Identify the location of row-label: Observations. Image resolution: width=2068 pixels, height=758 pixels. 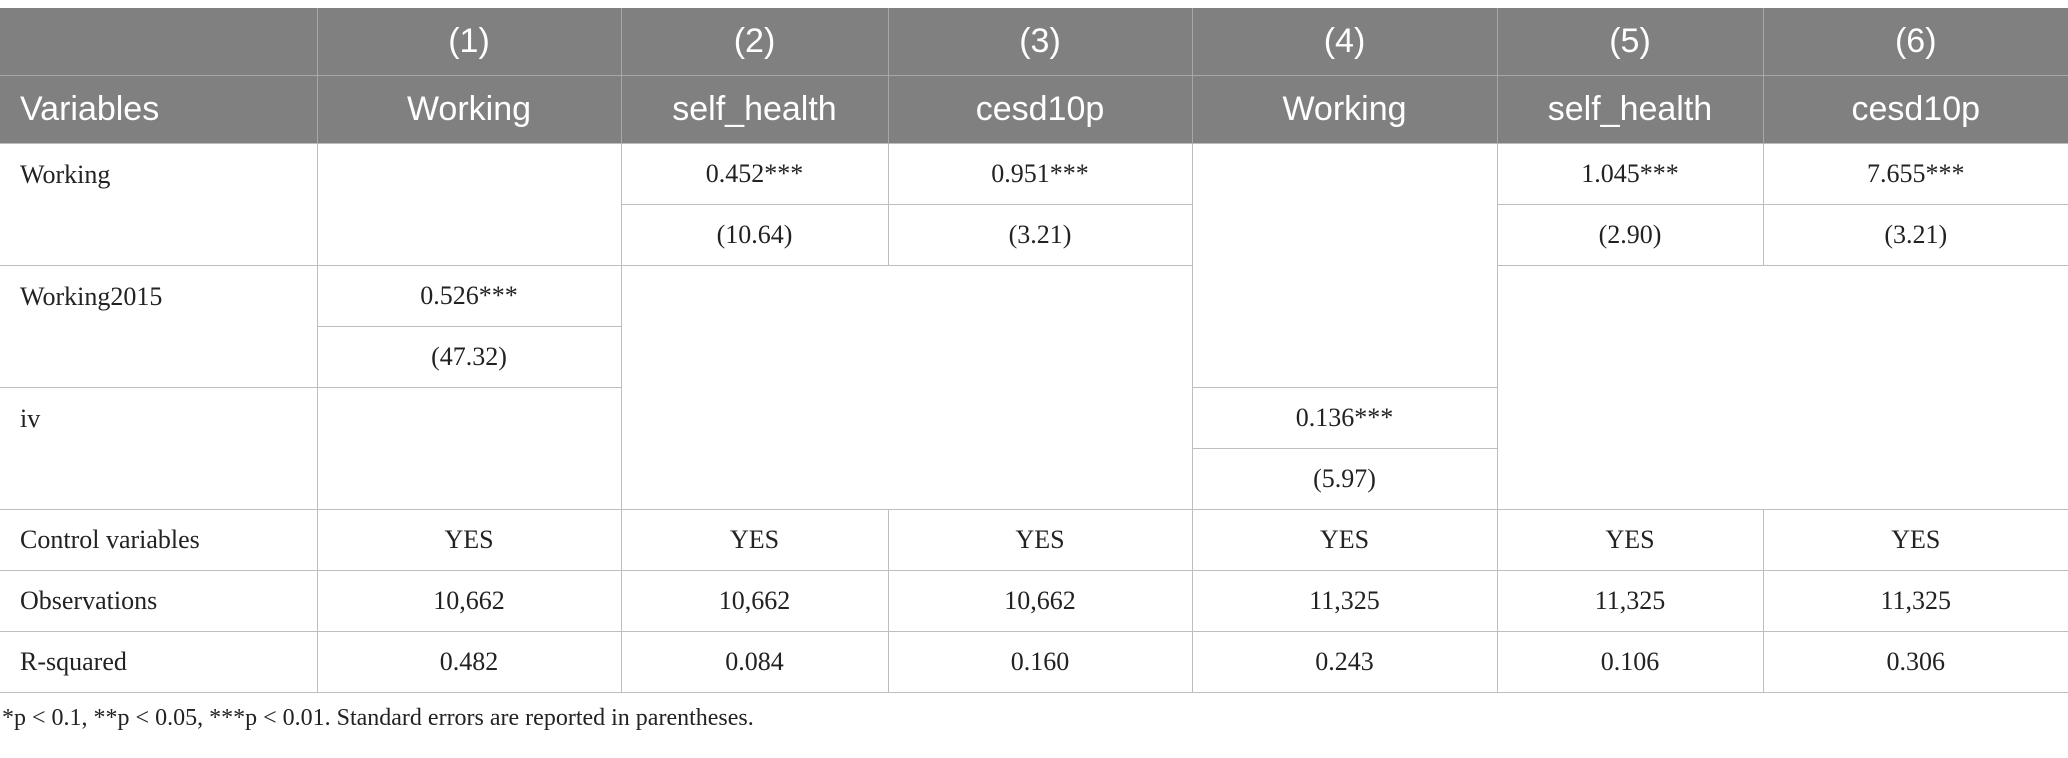
(159, 601).